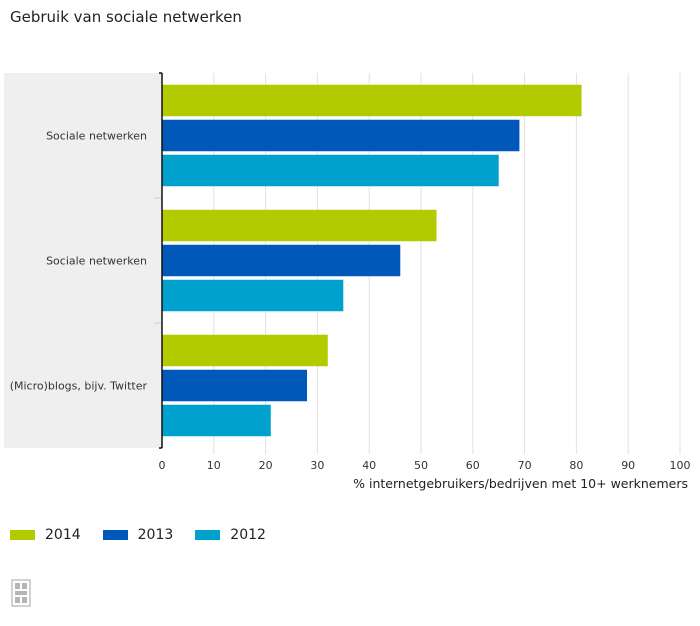 This screenshot has height=626, width=700. I want to click on cbs-logo-icon, so click(21, 595).